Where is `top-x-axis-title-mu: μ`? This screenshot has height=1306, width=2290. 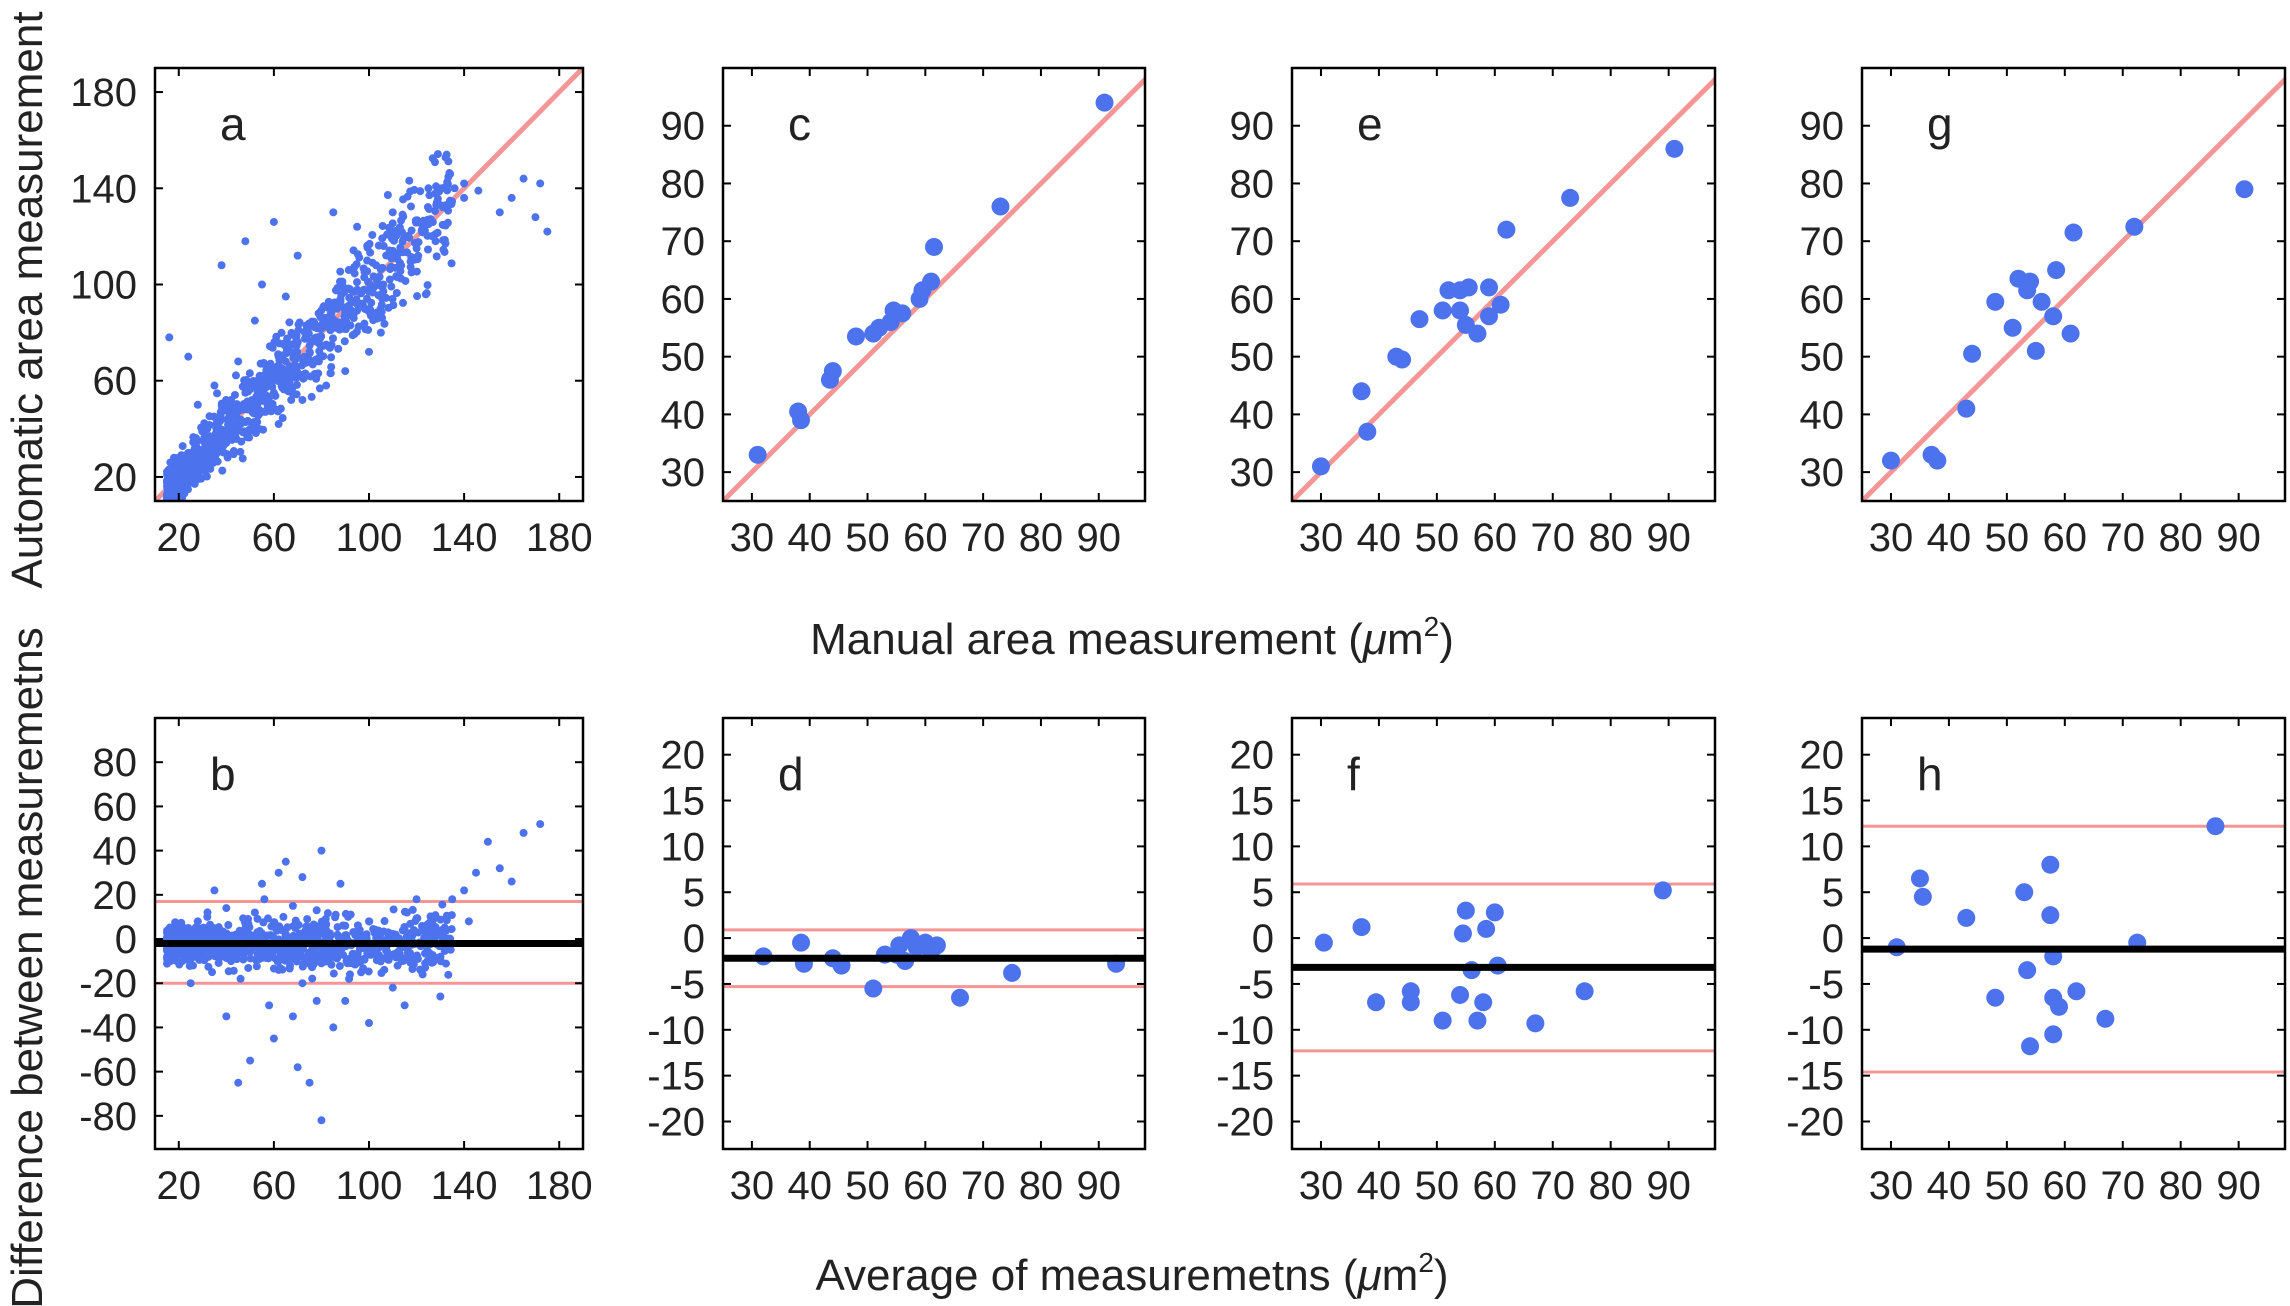 top-x-axis-title-mu: μ is located at coordinates (1374, 639).